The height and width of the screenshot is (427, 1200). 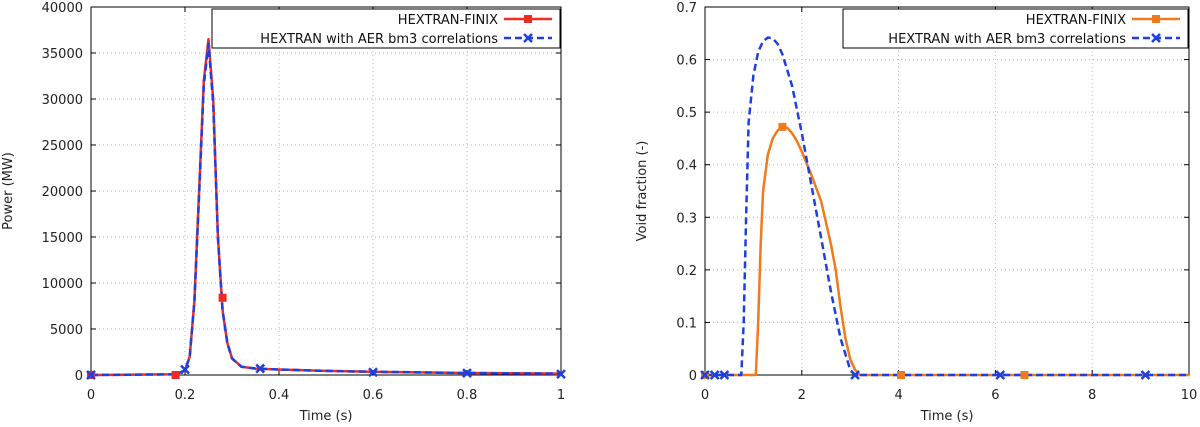 I want to click on x-tick-label: 4, so click(x=898, y=395).